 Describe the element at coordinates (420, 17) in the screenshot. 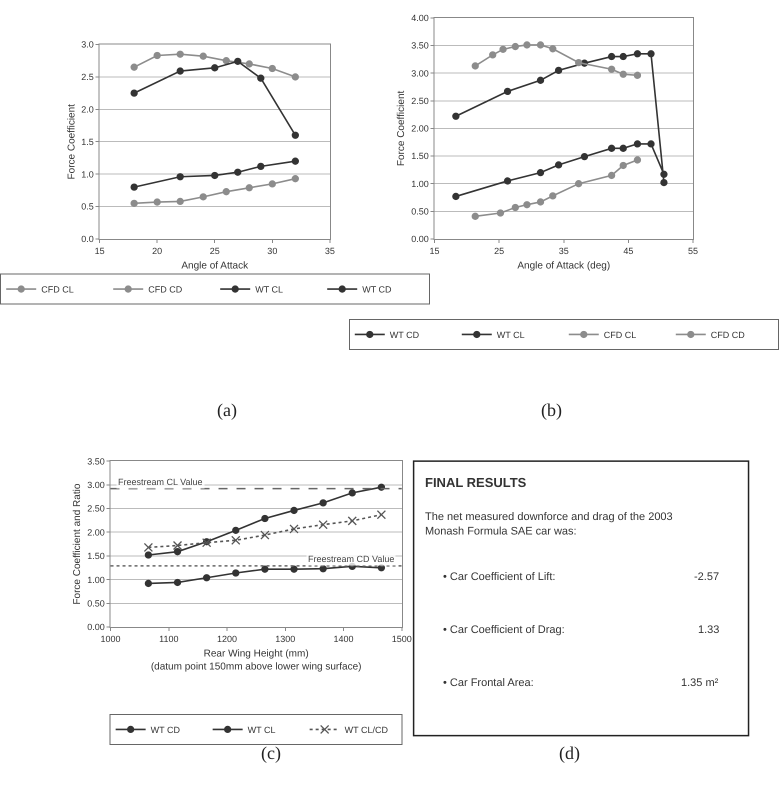

I see `y-tick-label: 4.00` at that location.